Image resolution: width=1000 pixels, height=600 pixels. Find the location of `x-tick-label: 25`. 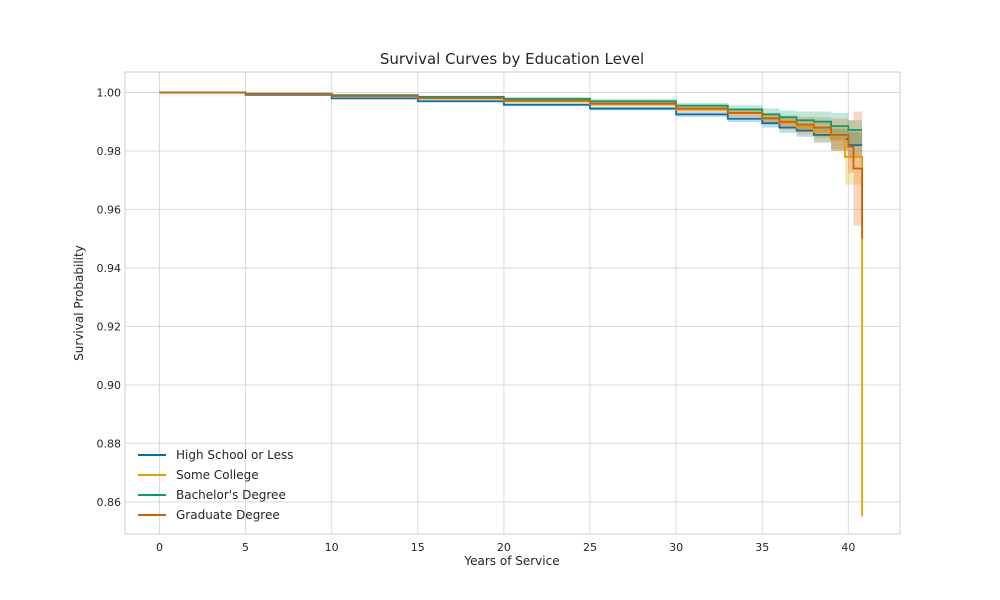

x-tick-label: 25 is located at coordinates (590, 547).